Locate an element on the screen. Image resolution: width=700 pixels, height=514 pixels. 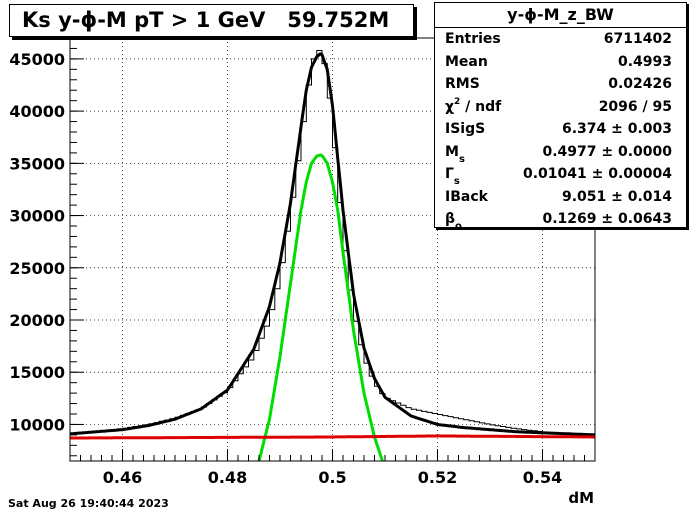
stats-label: χ2 / ndf is located at coordinates (473, 105).